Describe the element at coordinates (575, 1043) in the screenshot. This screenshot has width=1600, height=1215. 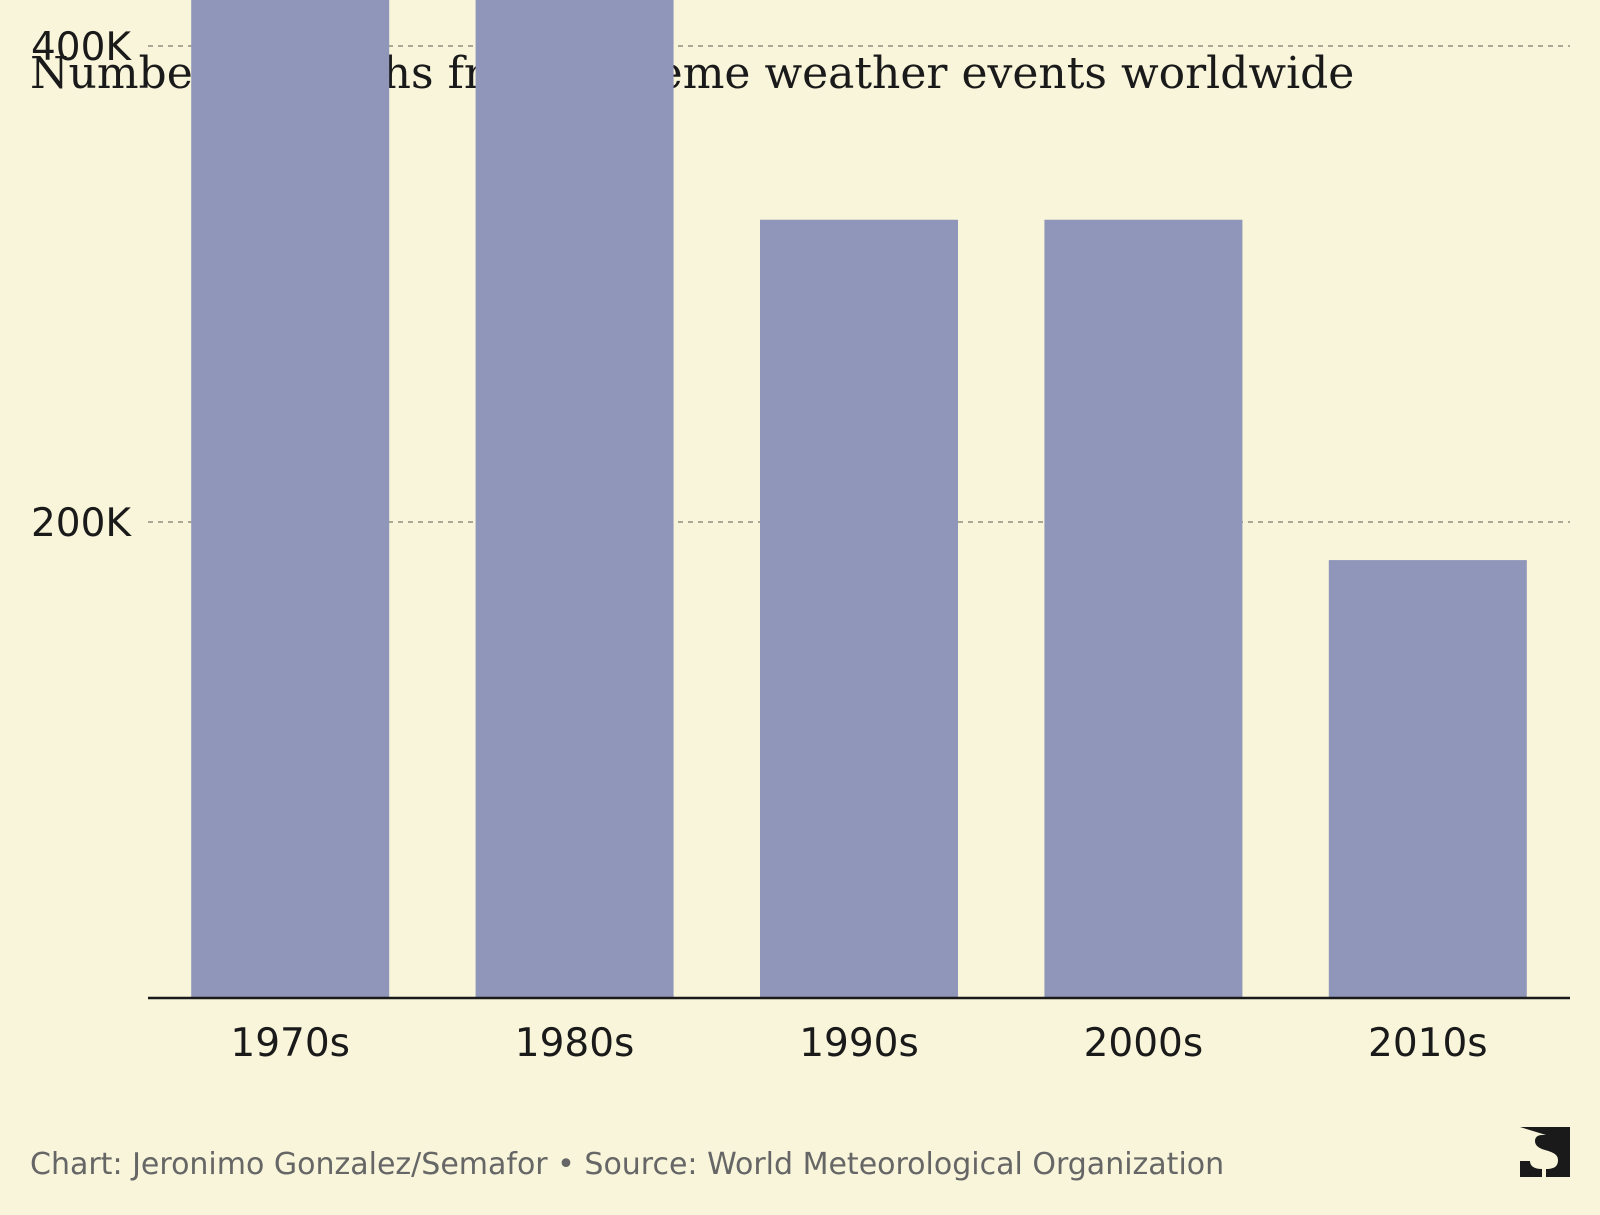
I see `x-tick-label: 1980s` at that location.